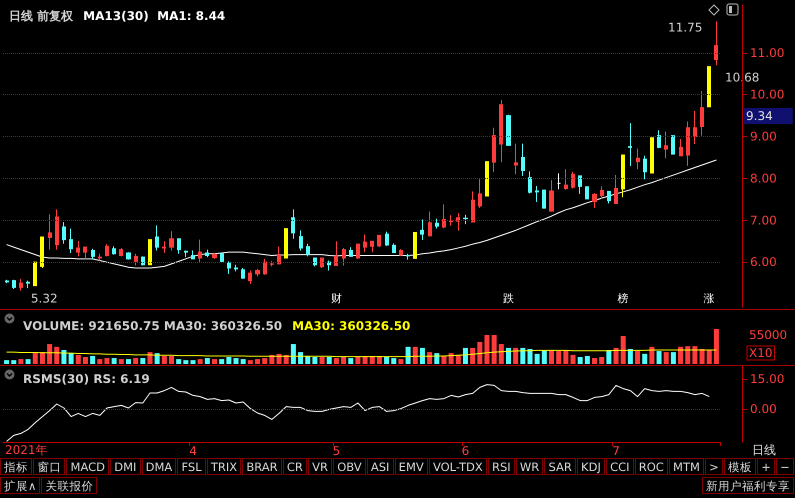 This screenshot has height=498, width=795. I want to click on y-tick-label: 8.00, so click(763, 178).